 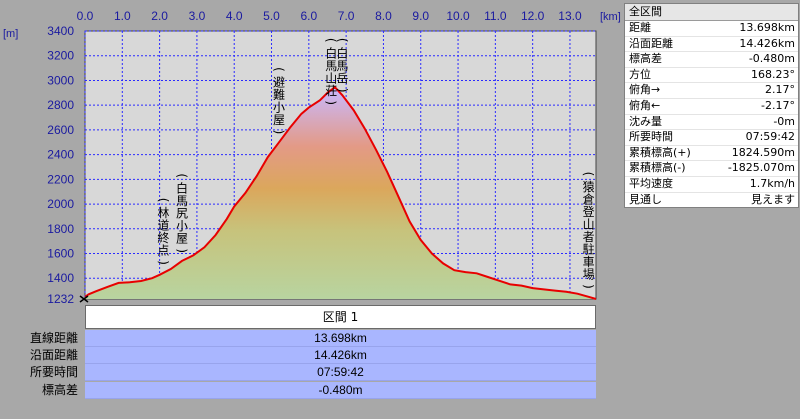 What do you see at coordinates (589, 262) in the screenshot?
I see `annotation-char: 車` at bounding box center [589, 262].